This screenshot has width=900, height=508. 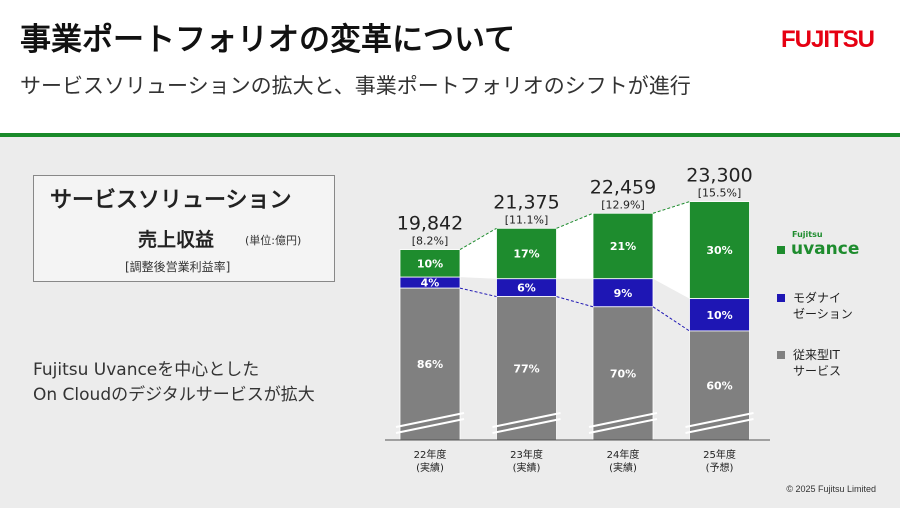 I want to click on value-label: 6%, so click(x=526, y=288).